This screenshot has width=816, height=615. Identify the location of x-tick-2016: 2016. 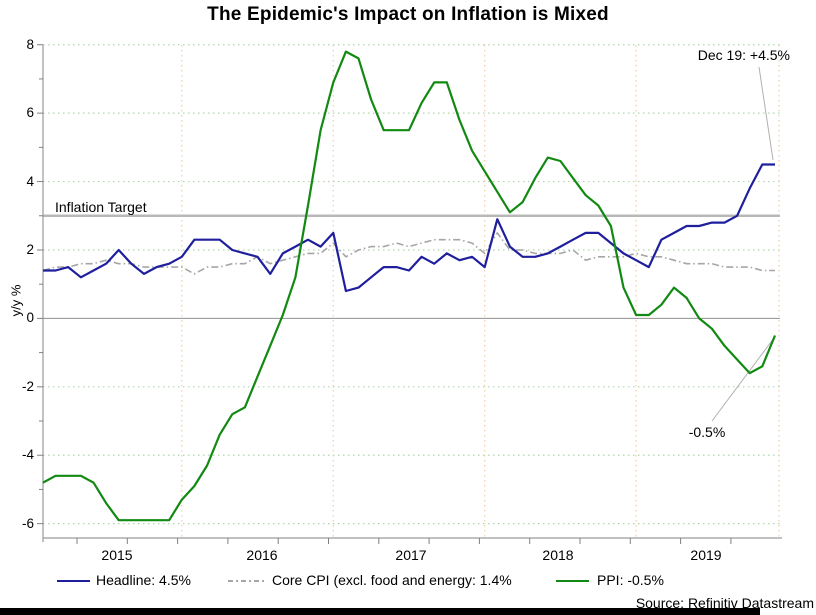
(262, 555).